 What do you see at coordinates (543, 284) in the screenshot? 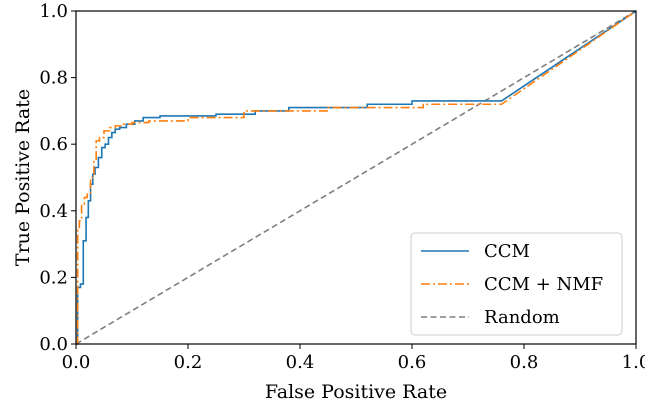
I see `legend-label: CCM + NMF` at bounding box center [543, 284].